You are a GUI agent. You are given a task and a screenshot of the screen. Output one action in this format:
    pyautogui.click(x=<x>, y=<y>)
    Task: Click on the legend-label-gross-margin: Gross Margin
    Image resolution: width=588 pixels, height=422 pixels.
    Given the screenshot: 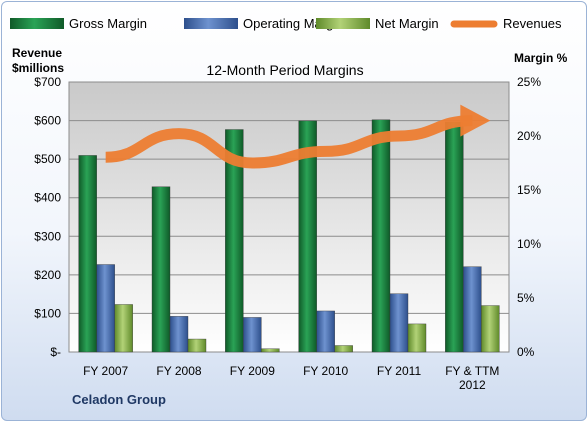 What is the action you would take?
    pyautogui.click(x=108, y=23)
    